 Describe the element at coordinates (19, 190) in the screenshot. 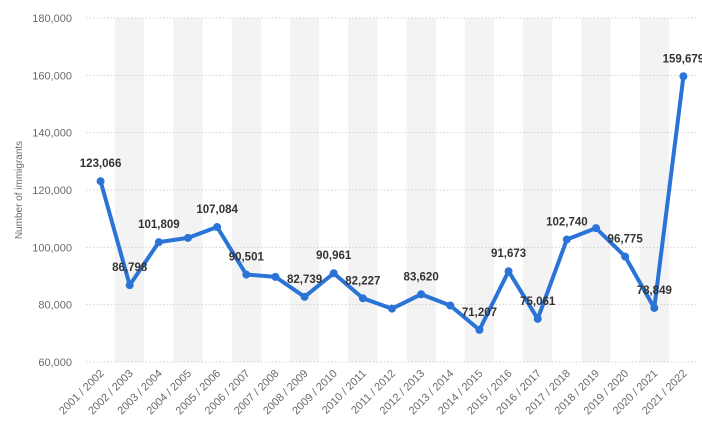

I see `y-axis-title: Number of immigrants` at that location.